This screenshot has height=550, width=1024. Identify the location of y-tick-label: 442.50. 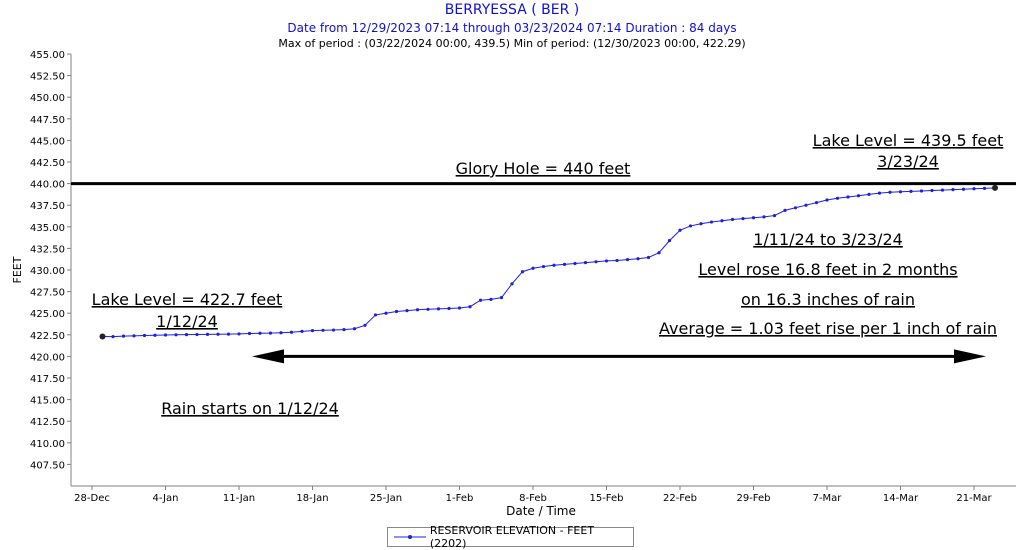
(47, 163).